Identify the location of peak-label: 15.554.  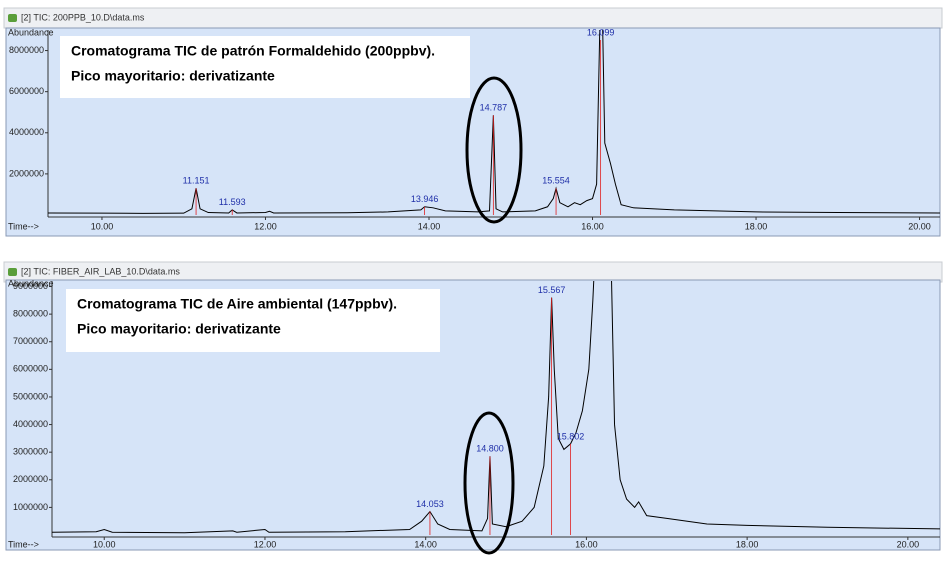
(556, 181).